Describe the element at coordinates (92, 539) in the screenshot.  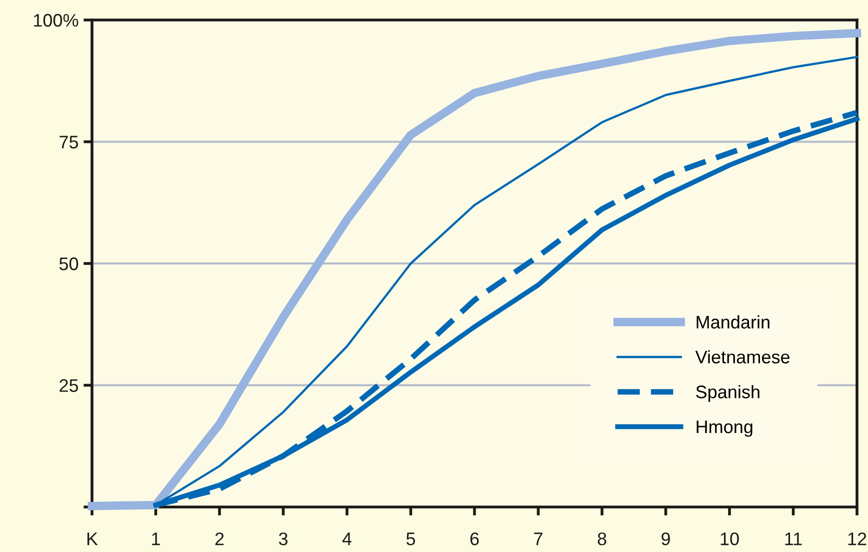
I see `x-tick-label: K` at that location.